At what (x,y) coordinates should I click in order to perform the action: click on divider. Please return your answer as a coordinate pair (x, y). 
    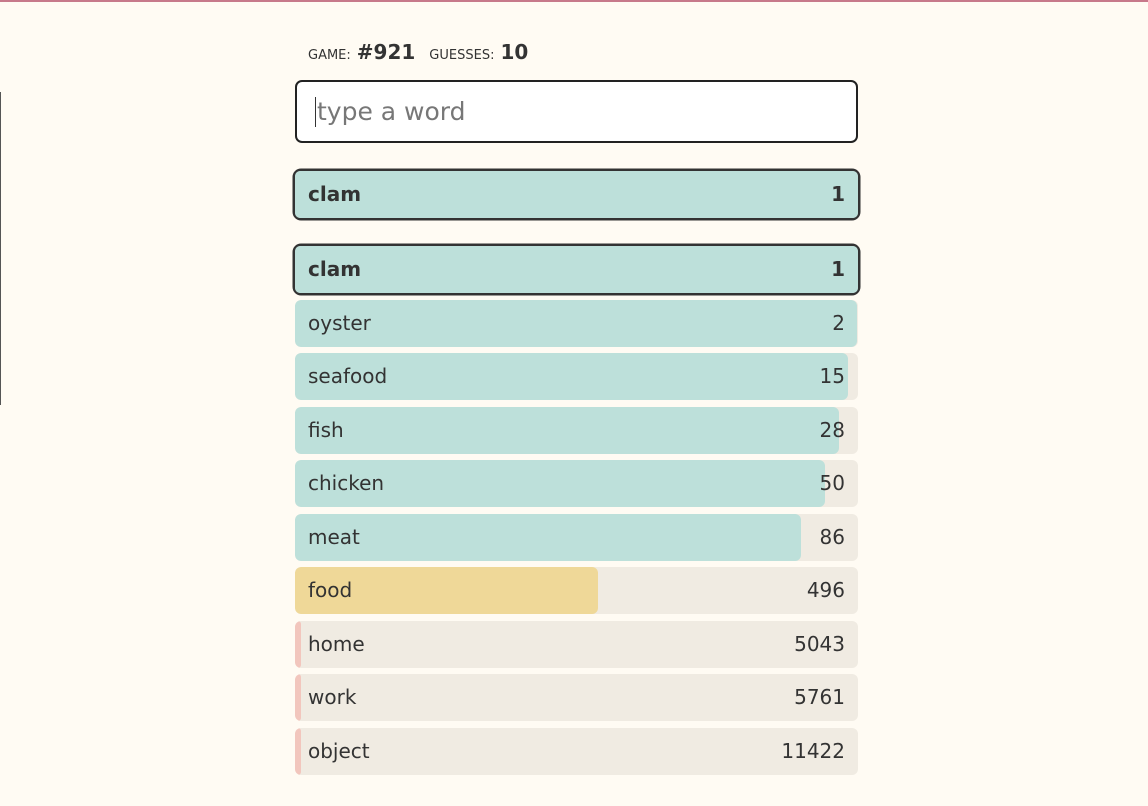
    Looking at the image, I should click on (0, 248).